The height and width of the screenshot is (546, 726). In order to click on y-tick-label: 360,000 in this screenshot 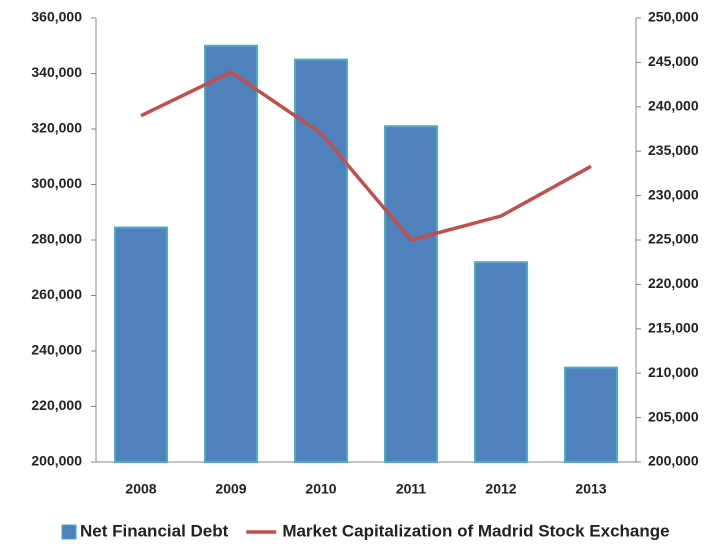, I will do `click(56, 17)`.